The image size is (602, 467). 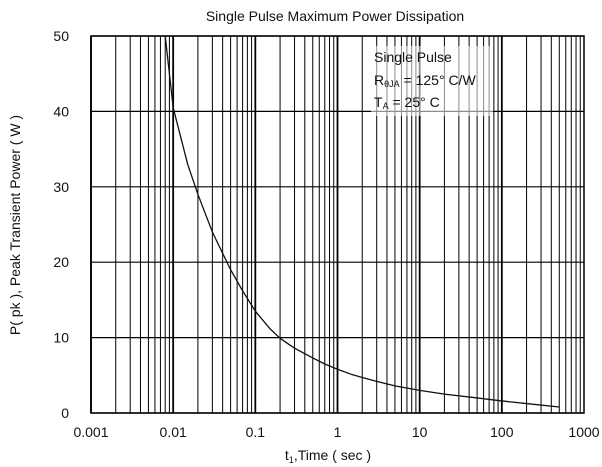 What do you see at coordinates (65, 413) in the screenshot?
I see `y-tick-label: 0` at bounding box center [65, 413].